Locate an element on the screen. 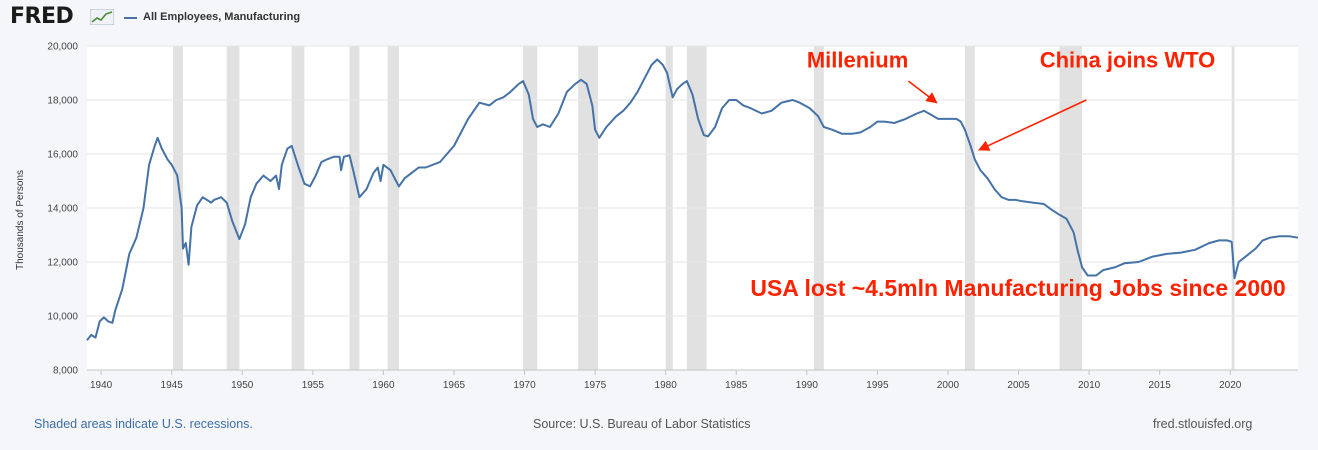  y-tick-label: 18,000 is located at coordinates (62, 101).